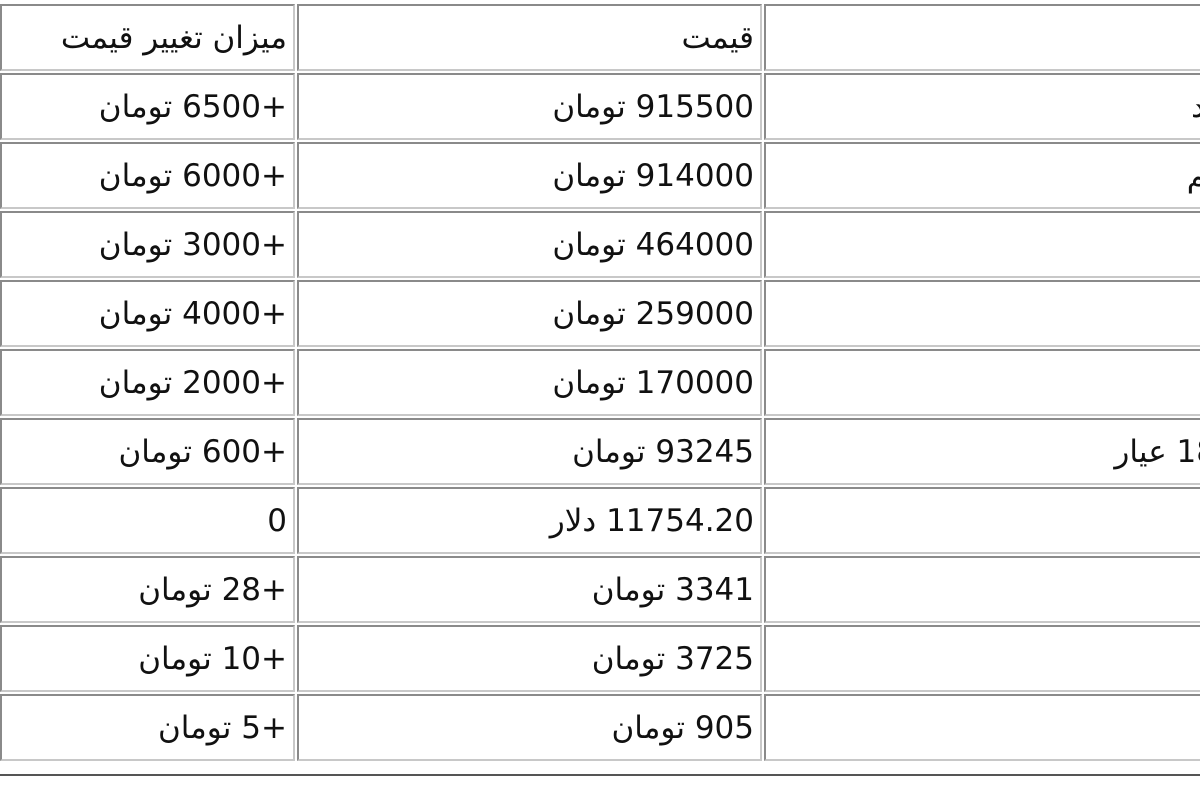 The image size is (1200, 800). I want to click on table-cell: +6500 تومان, so click(147, 106).